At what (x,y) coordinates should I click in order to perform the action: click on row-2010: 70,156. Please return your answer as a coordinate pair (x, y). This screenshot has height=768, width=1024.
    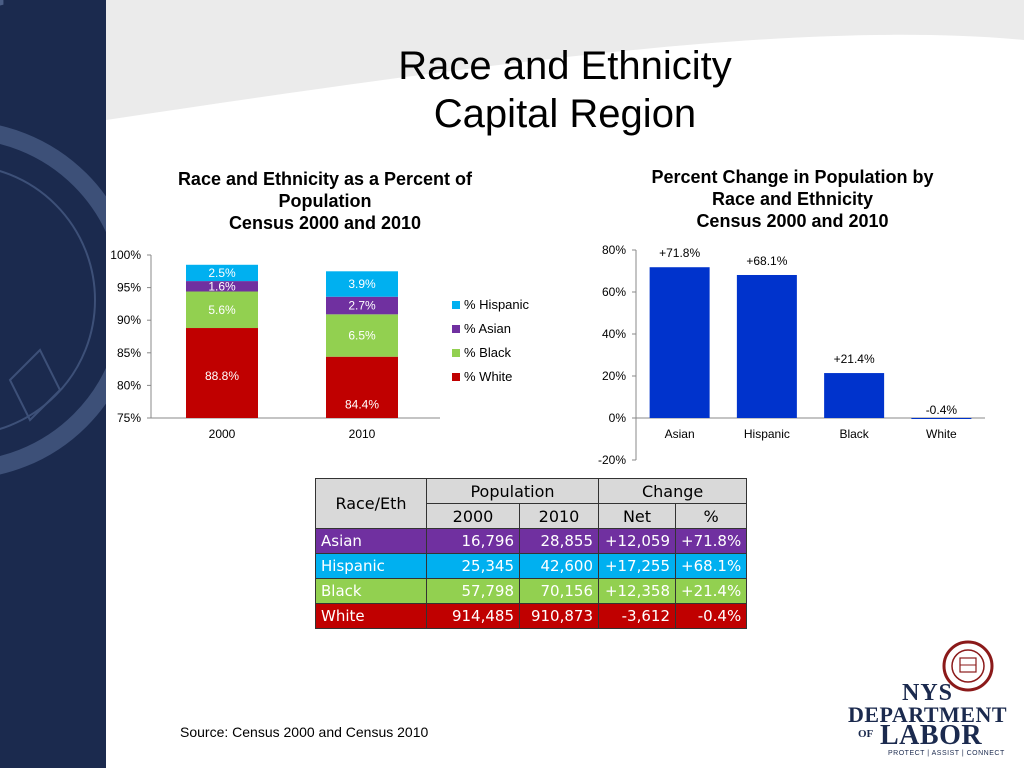
    Looking at the image, I should click on (559, 591).